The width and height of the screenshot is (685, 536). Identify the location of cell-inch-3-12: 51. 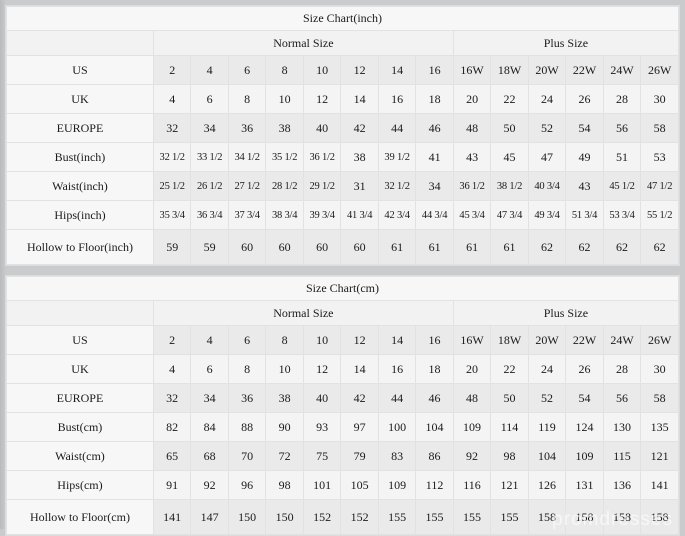
(622, 157).